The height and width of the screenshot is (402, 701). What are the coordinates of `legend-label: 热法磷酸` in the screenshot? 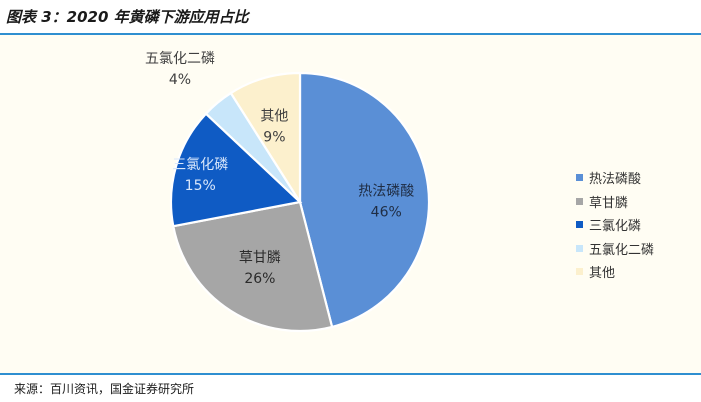 It's located at (615, 180).